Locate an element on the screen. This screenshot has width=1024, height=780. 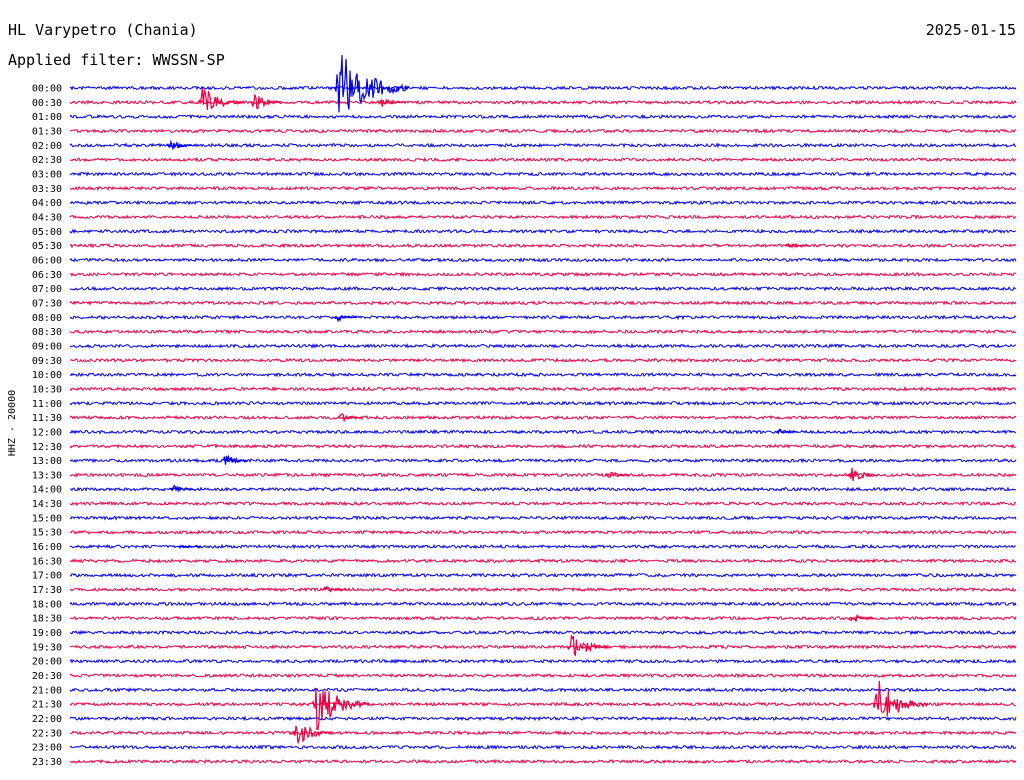
time-label-0030: 00:30 is located at coordinates (47, 103).